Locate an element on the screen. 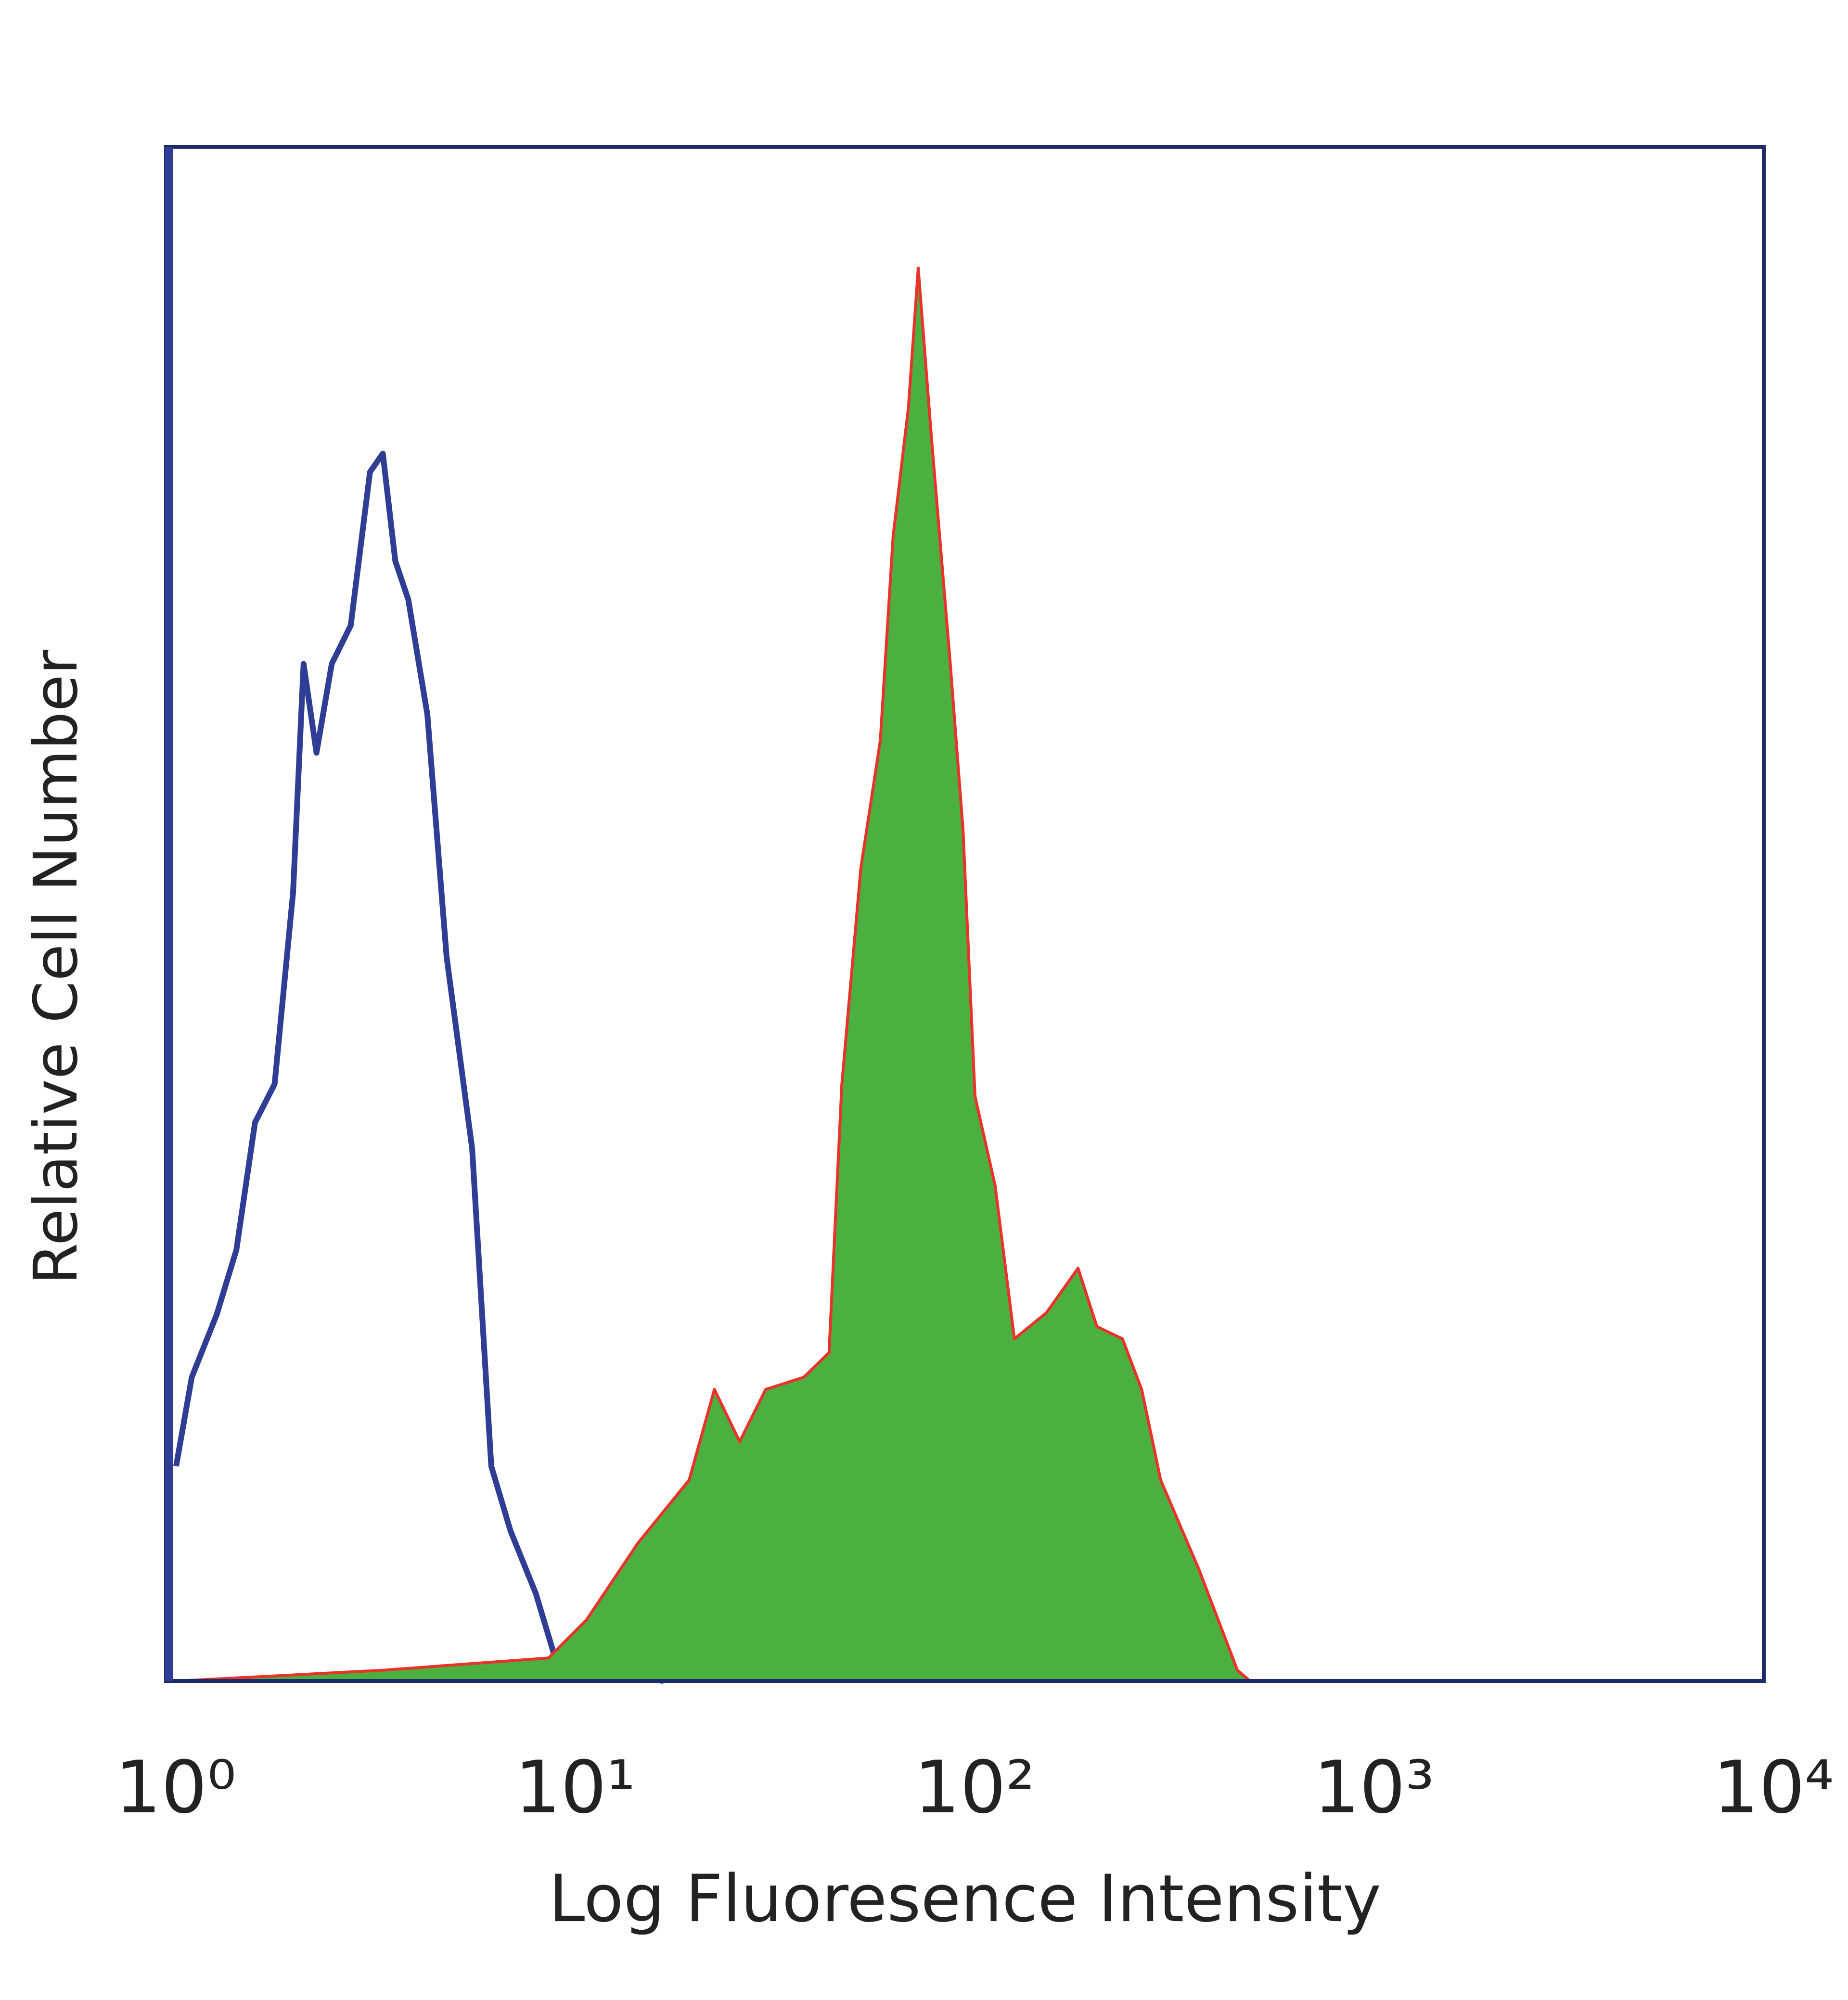 The height and width of the screenshot is (2000, 1848). x-tick-label: 10⁰ is located at coordinates (175, 1788).